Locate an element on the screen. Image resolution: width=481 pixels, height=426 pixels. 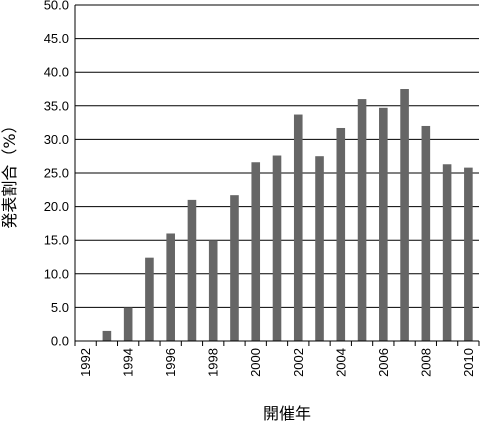
bar-2010 is located at coordinates (468, 254).